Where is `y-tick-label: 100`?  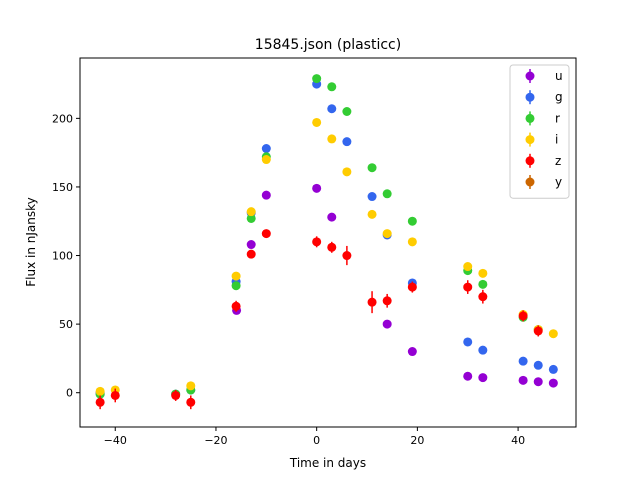
y-tick-label: 100 is located at coordinates (62, 256).